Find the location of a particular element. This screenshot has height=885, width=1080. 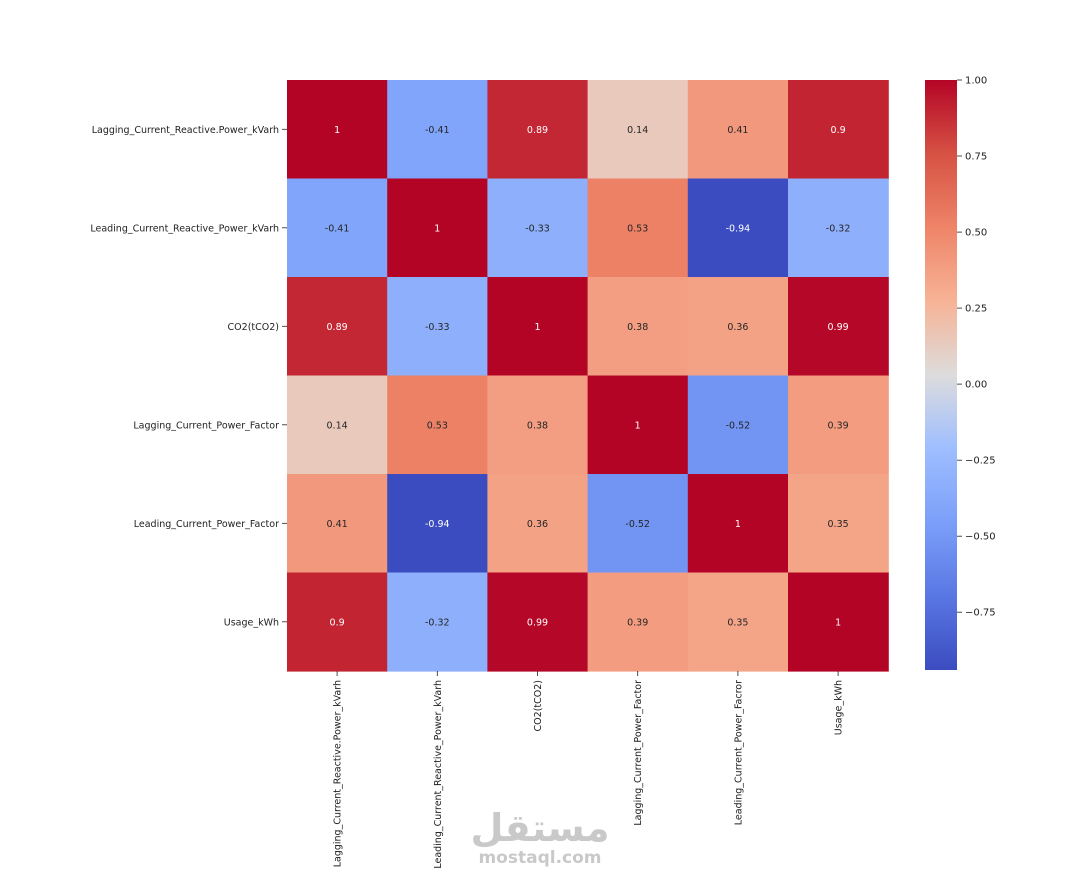

cell-value-r5-c3: 0.39 is located at coordinates (637, 622).